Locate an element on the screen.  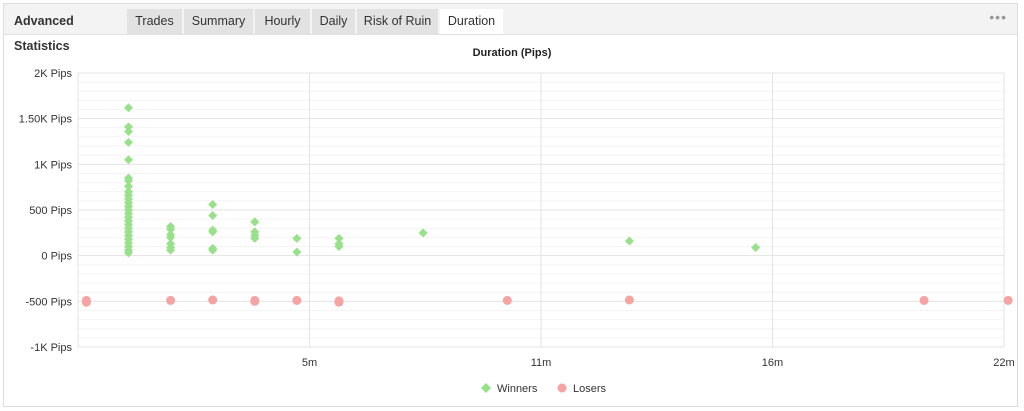
y-tick-label: 1.50K Pips is located at coordinates (46, 120).